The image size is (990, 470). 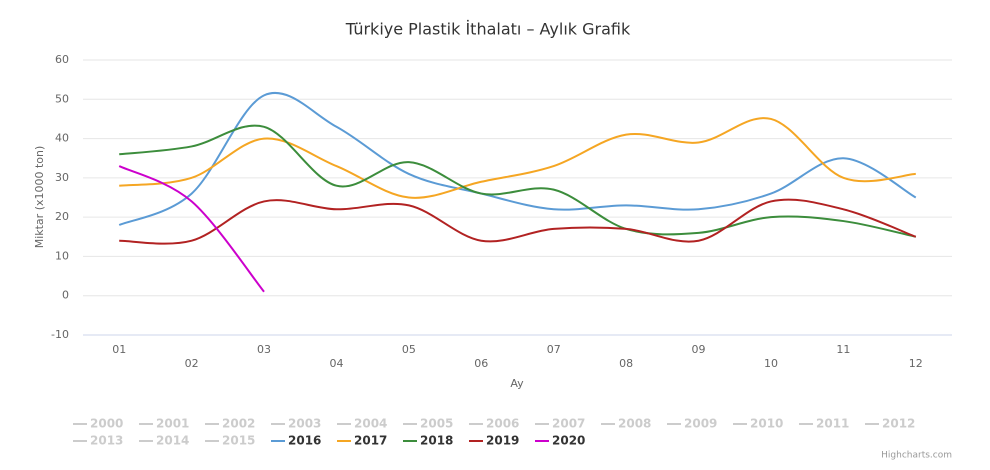 What do you see at coordinates (771, 363) in the screenshot?
I see `x-tick-label: 10` at bounding box center [771, 363].